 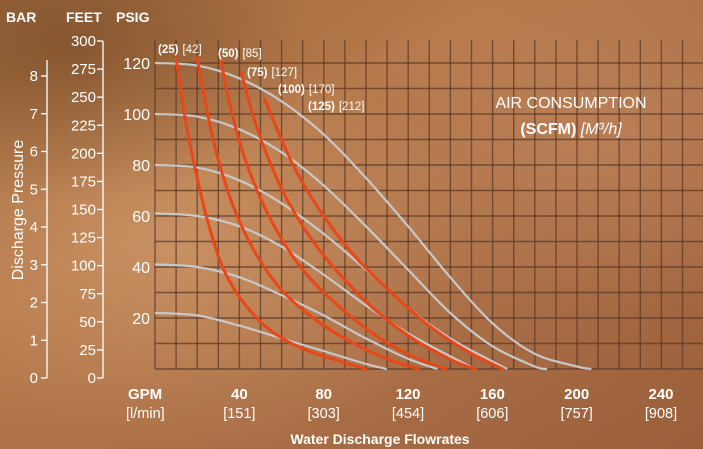 I want to click on psig-axis-label: PSIG, so click(x=133, y=17).